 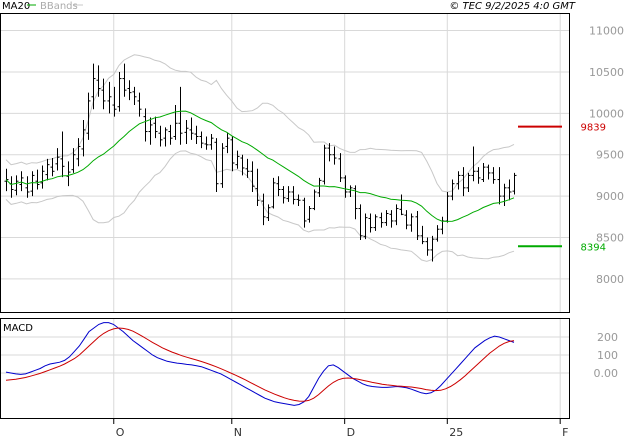 What do you see at coordinates (610, 155) in the screenshot?
I see `price-tick-label: 9500` at bounding box center [610, 155].